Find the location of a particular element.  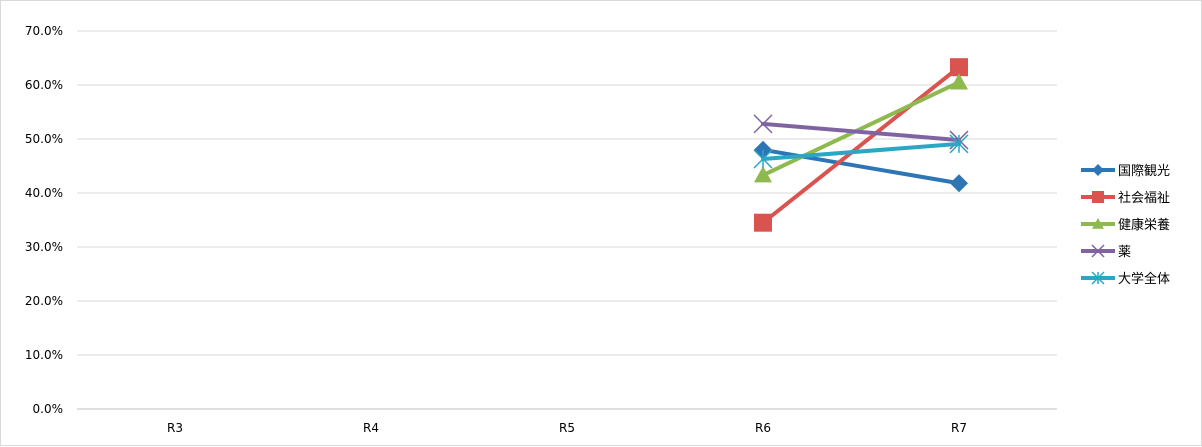

y-tick-label: 50.0% is located at coordinates (44, 139).